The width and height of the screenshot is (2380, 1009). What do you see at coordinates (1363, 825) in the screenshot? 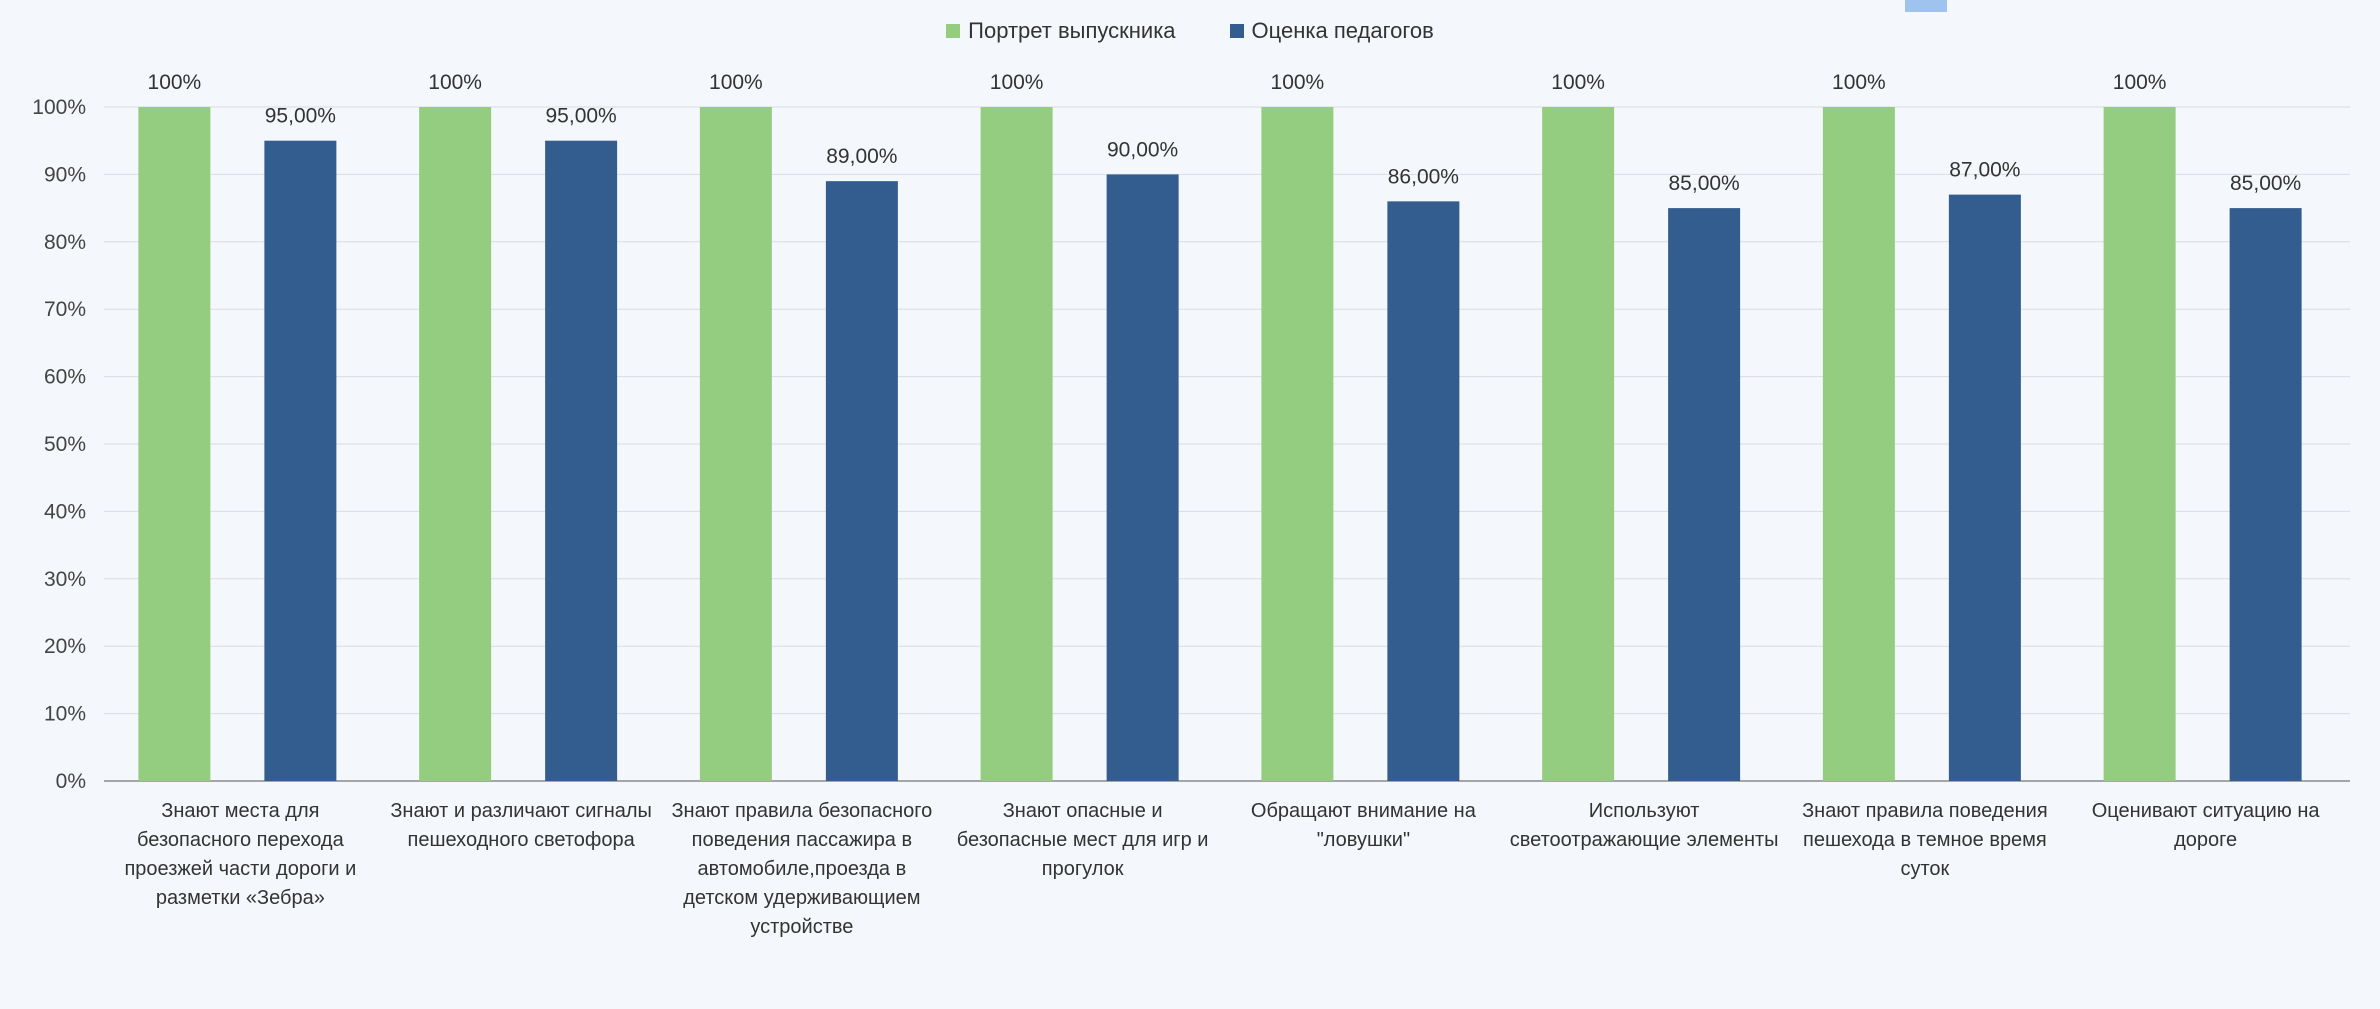
I see `x-tick-label: Обращают внимание на "ловушки"` at bounding box center [1363, 825].